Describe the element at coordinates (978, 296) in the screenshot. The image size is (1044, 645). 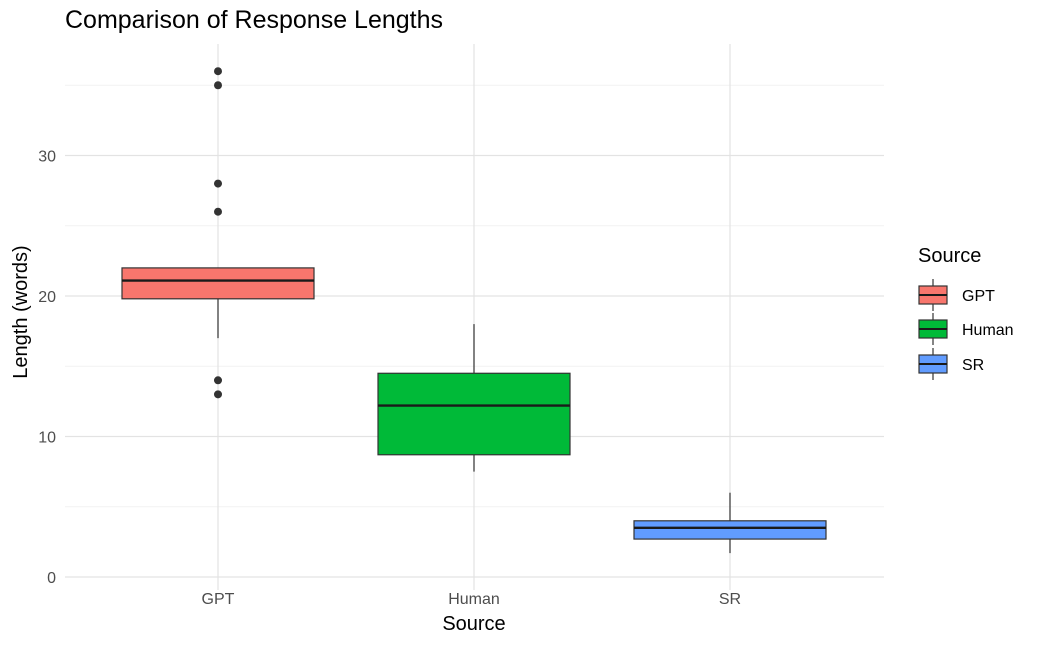
I see `legend-label: GPT` at that location.